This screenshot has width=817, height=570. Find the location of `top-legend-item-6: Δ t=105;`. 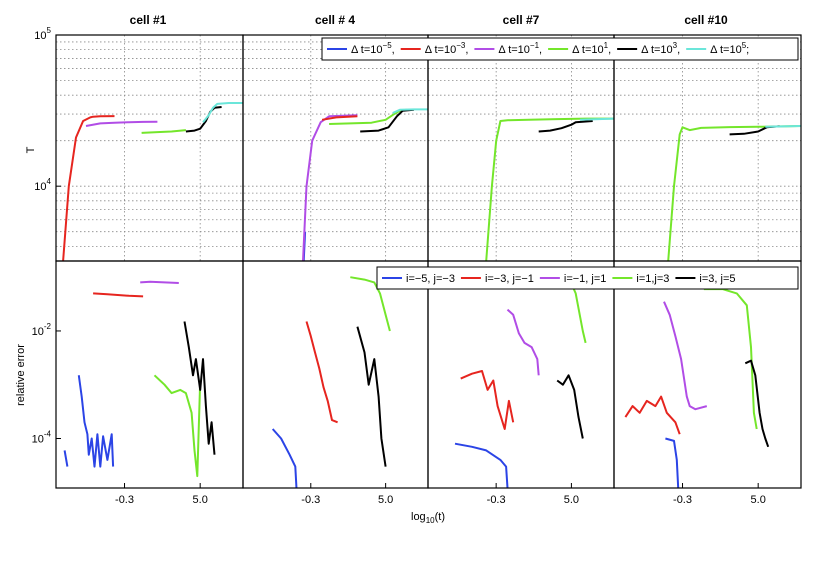

top-legend-item-6: Δ t=105; is located at coordinates (717, 48).